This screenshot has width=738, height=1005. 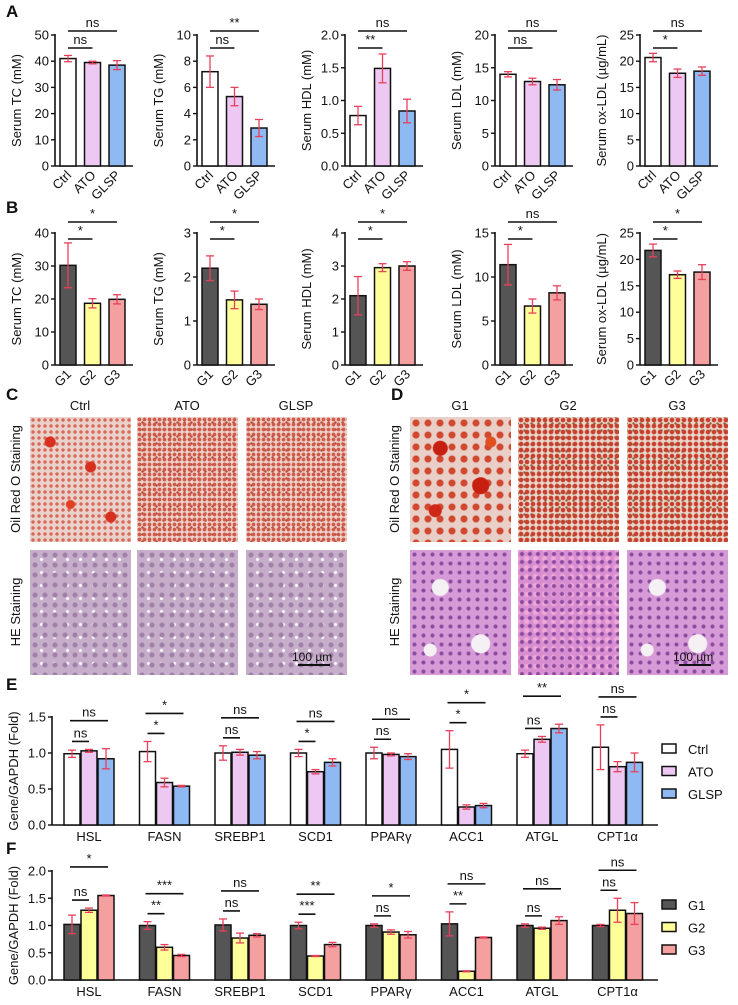 What do you see at coordinates (13, 925) in the screenshot?
I see `y-axis-label: Gene/GAPDH (Fold)` at bounding box center [13, 925].